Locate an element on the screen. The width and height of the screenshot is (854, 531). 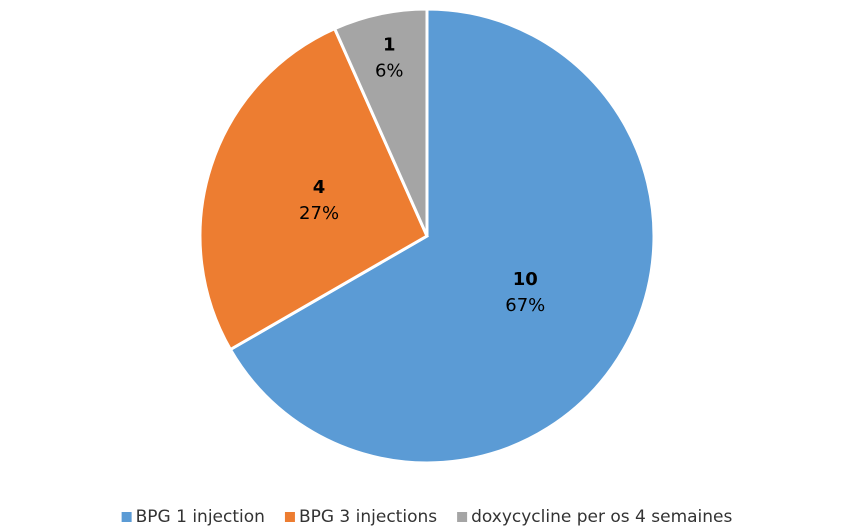
legend-label: BPG 3 injections is located at coordinates (368, 517).